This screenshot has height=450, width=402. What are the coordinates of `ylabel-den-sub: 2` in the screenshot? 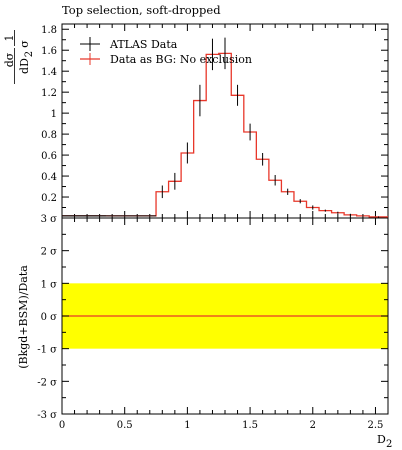 It's located at (29, 54).